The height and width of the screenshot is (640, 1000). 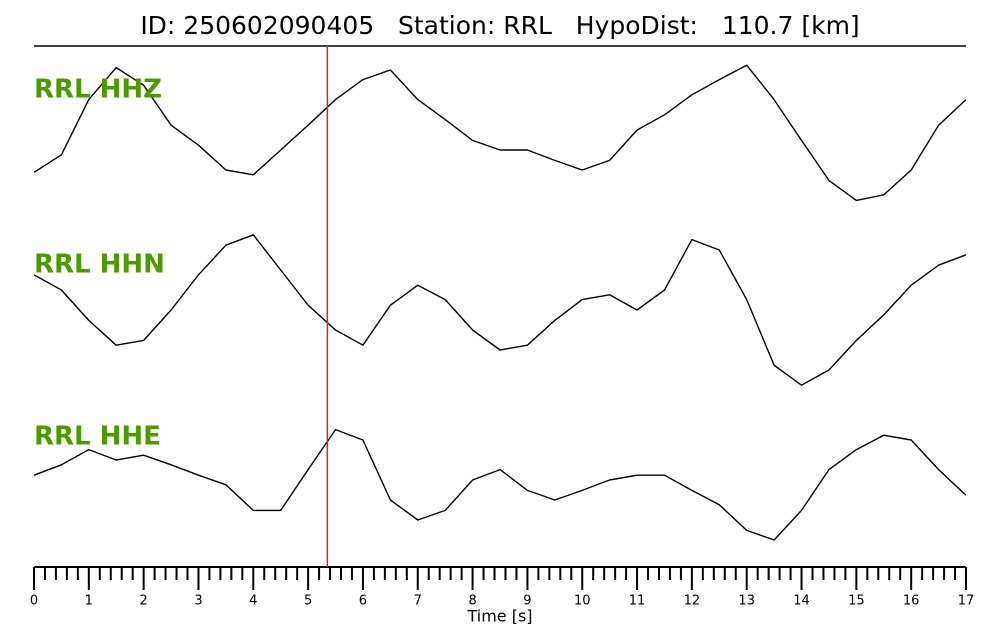 What do you see at coordinates (198, 601) in the screenshot?
I see `x-tick-label: 3` at bounding box center [198, 601].